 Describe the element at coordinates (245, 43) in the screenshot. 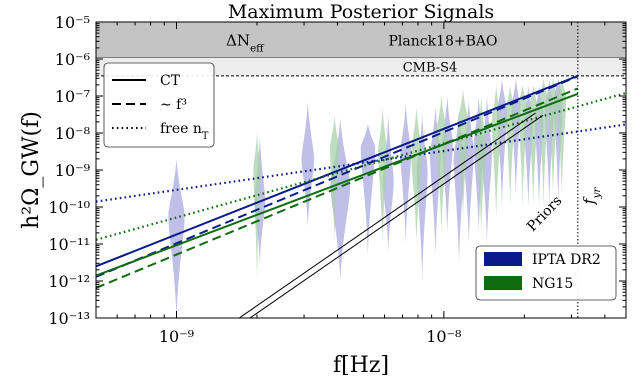

I see `band-label-neff: ΔNeff` at that location.